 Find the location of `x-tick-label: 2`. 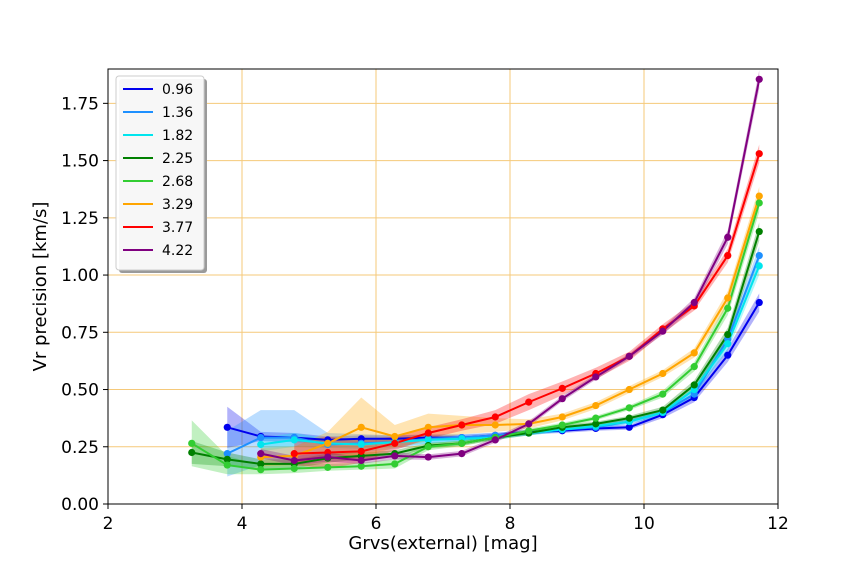

x-tick-label: 2 is located at coordinates (108, 524).